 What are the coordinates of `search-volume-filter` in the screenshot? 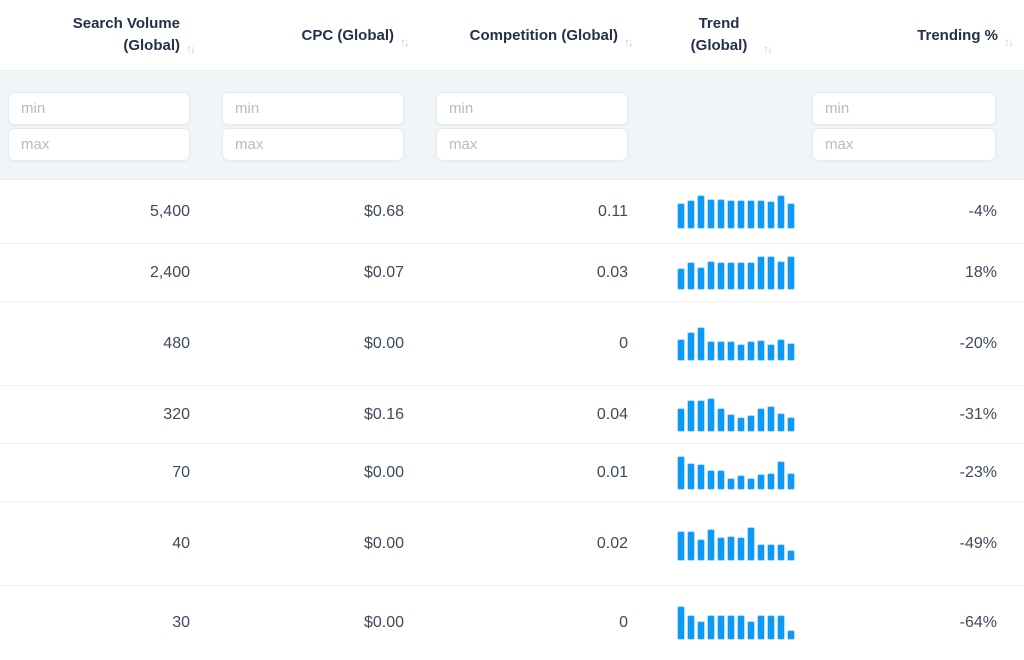 It's located at (99, 126).